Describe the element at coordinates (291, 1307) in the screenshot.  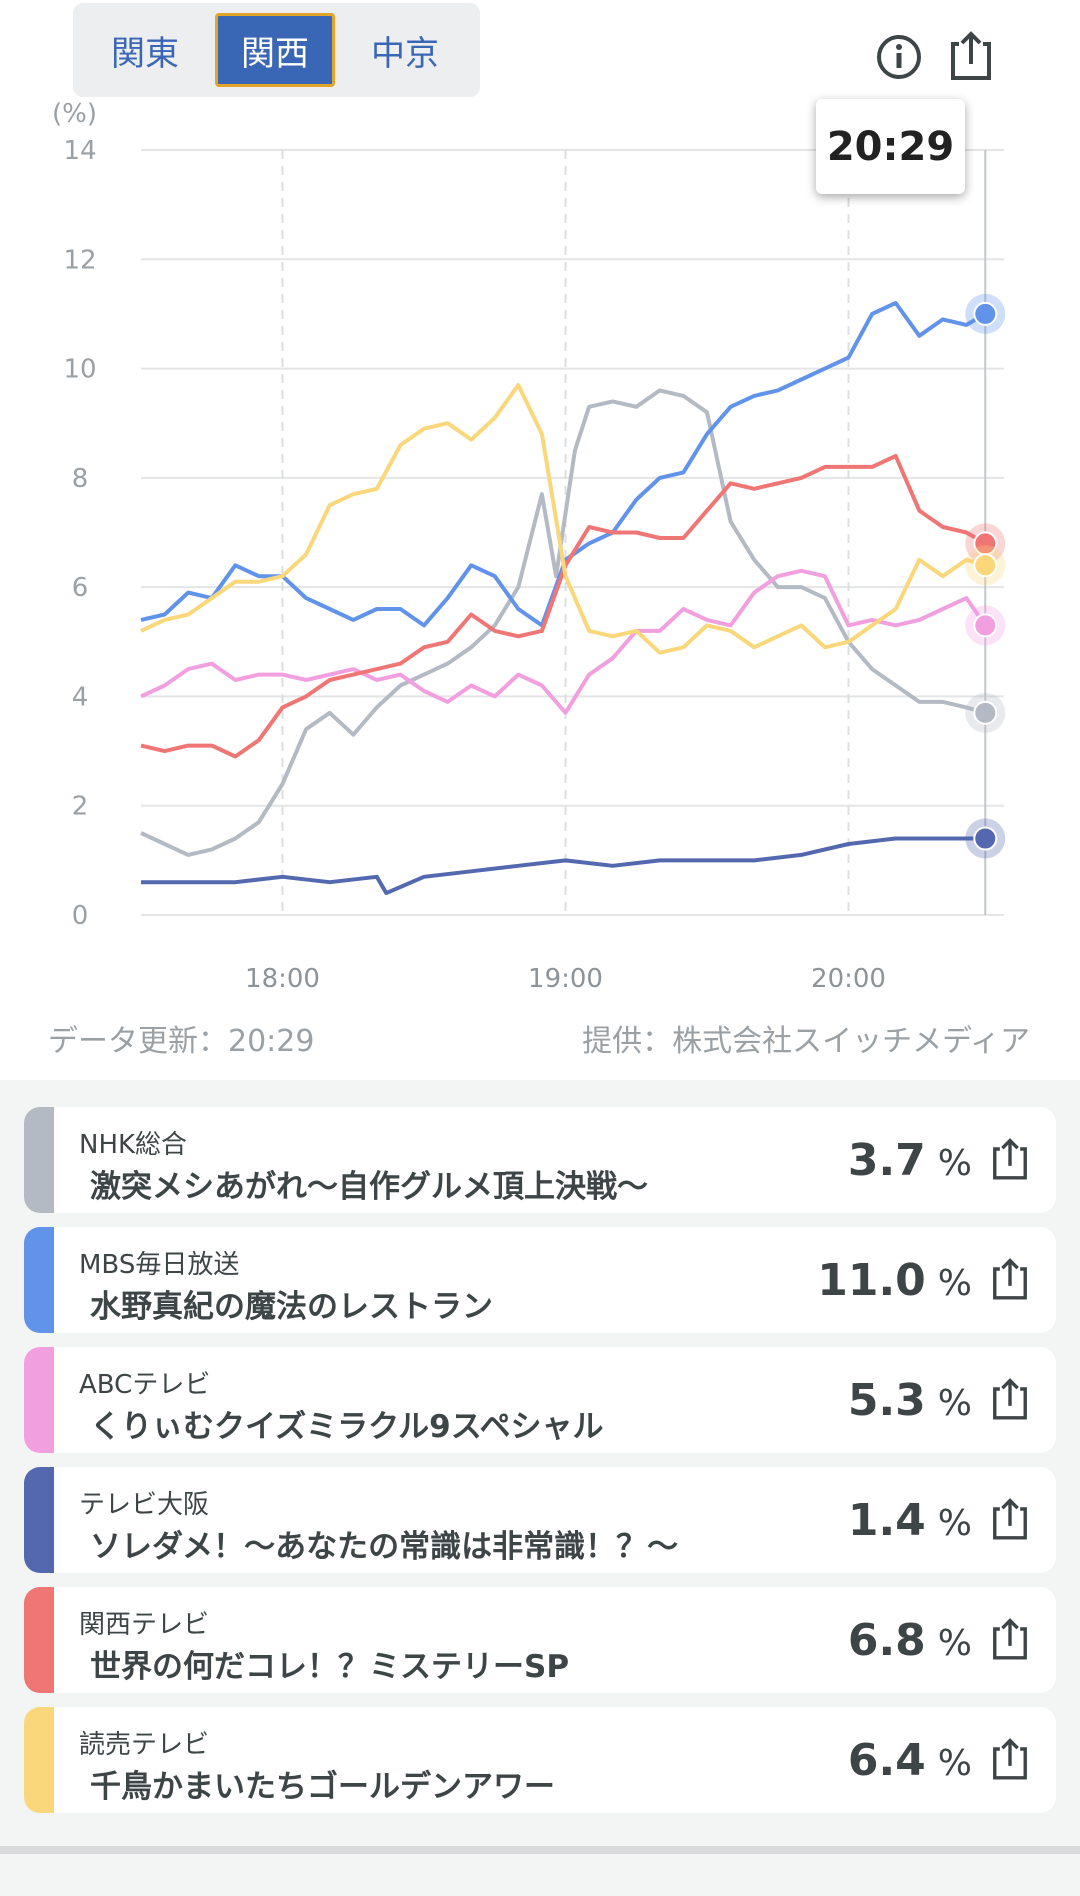
I see `program-title: 水野真紀の魔法のレストラン` at that location.